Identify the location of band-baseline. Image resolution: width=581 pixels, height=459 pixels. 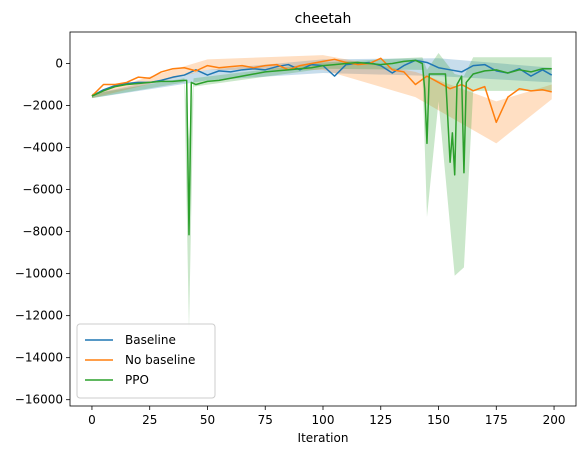
(321, 78).